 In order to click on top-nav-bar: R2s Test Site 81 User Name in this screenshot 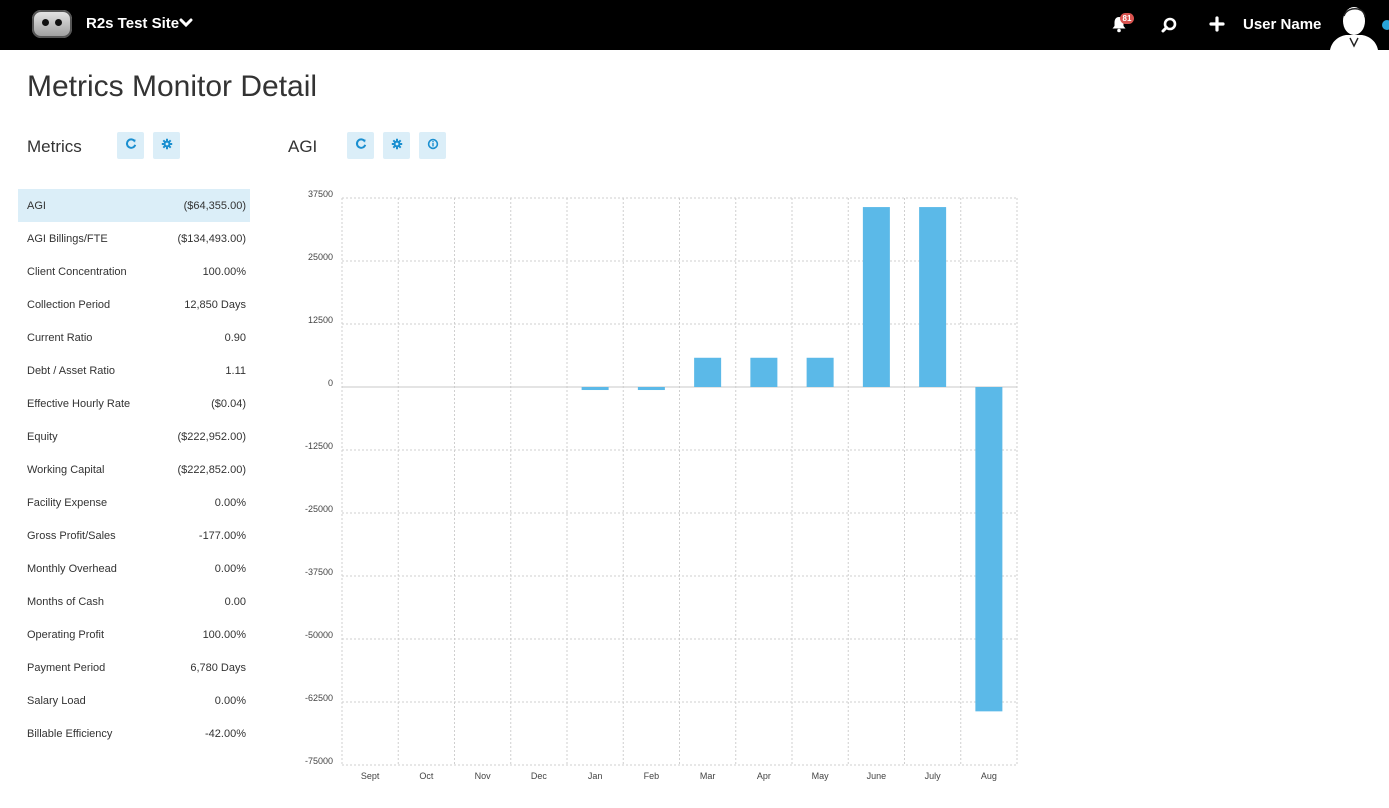, I will do `click(694, 25)`.